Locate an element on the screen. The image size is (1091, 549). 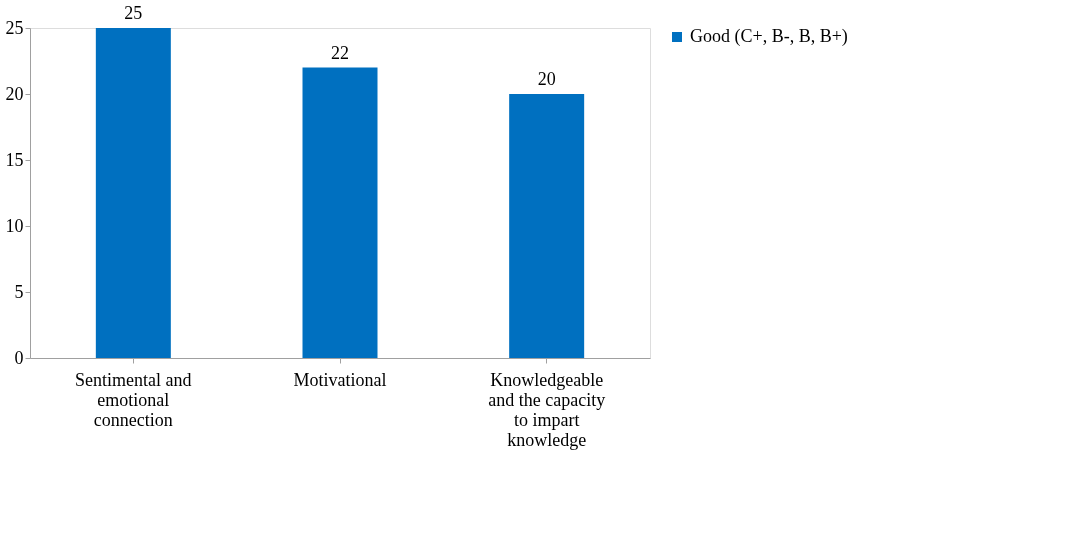
y-tick-label: 0 is located at coordinates (19, 357).